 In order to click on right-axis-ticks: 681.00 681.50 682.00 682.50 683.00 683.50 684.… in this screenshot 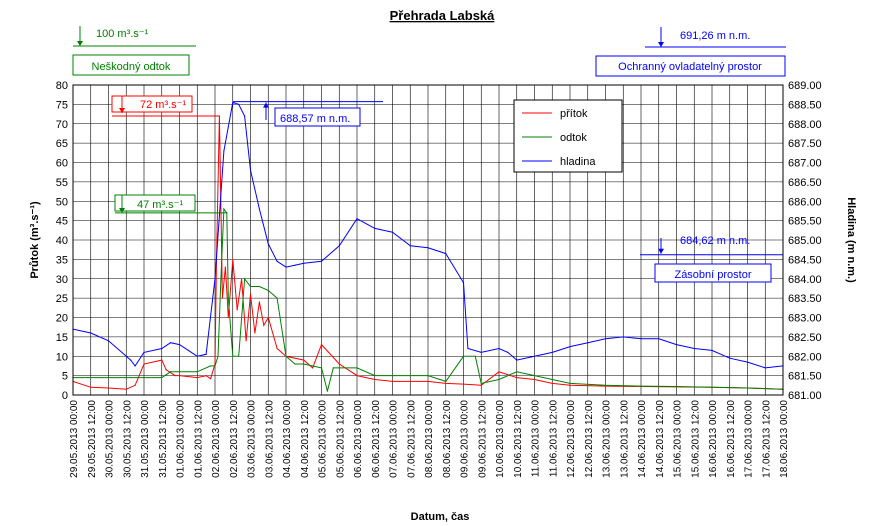, I will do `click(805, 241)`.